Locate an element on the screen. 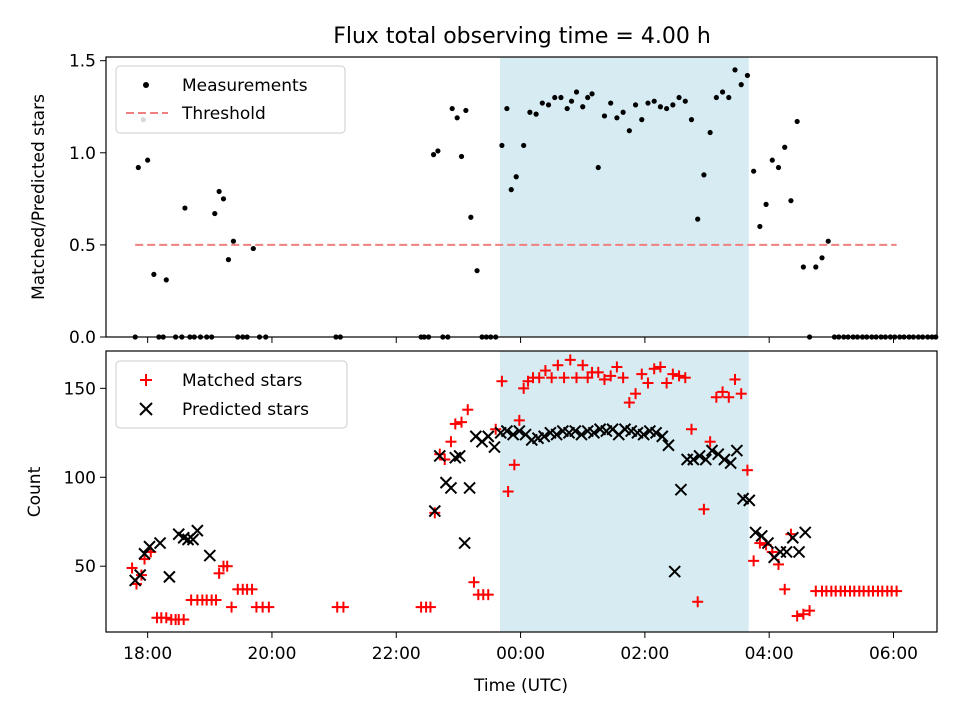 This screenshot has width=960, height=720. x-tick-label: 18:00 is located at coordinates (147, 654).